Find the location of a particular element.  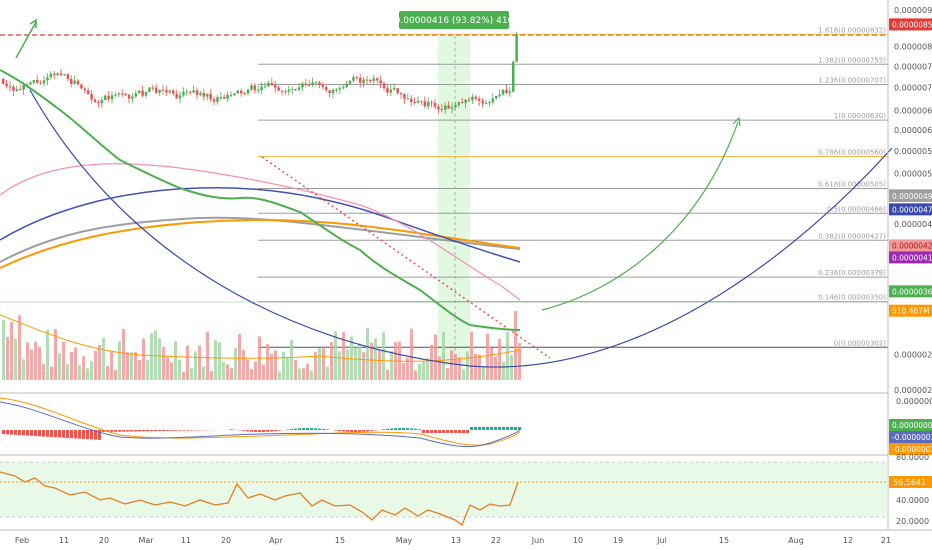

time-axis-tick: Aug is located at coordinates (796, 540).